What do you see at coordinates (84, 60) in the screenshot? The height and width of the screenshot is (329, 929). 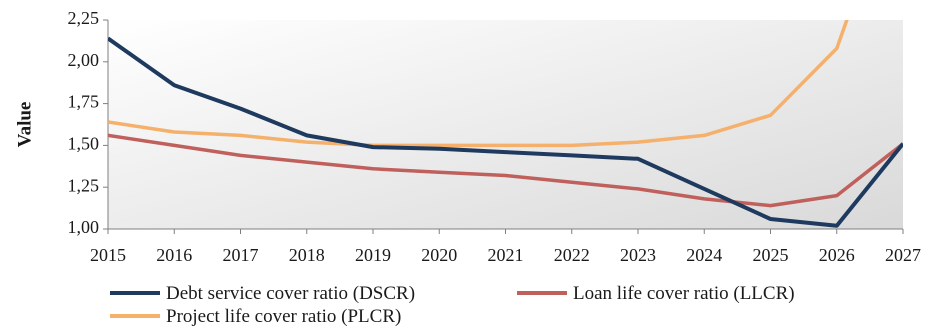 I see `y-tick-label: 2,00` at bounding box center [84, 60].